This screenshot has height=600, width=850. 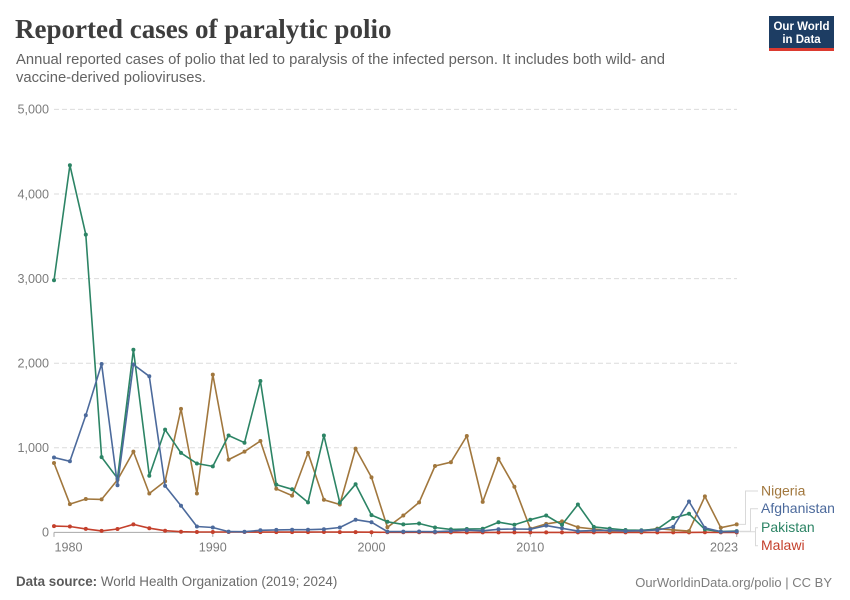 What do you see at coordinates (213, 548) in the screenshot?
I see `svg-text: 1990` at bounding box center [213, 548].